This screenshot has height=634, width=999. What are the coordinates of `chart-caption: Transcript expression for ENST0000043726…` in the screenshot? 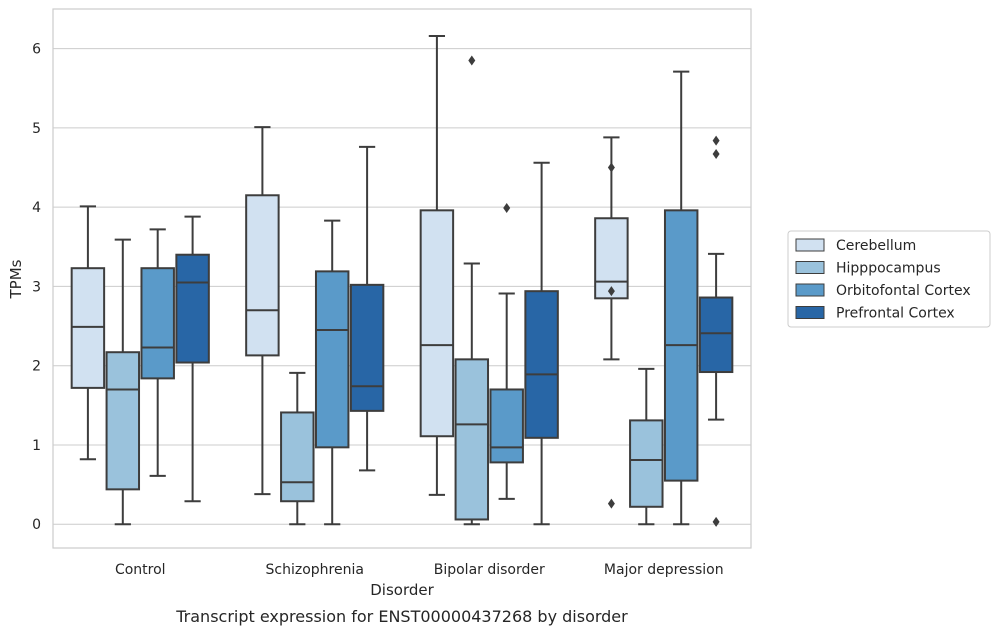 It's located at (401, 616).